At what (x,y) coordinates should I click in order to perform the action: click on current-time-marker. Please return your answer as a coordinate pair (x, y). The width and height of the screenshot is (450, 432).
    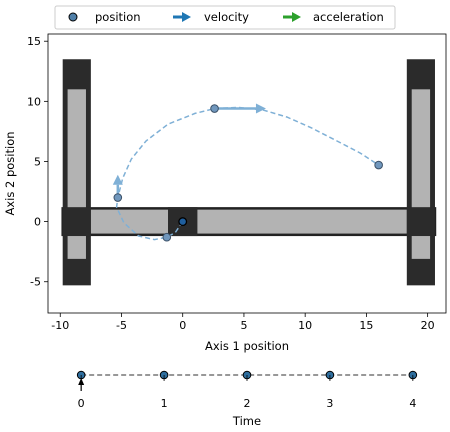
    Looking at the image, I should click on (81, 384).